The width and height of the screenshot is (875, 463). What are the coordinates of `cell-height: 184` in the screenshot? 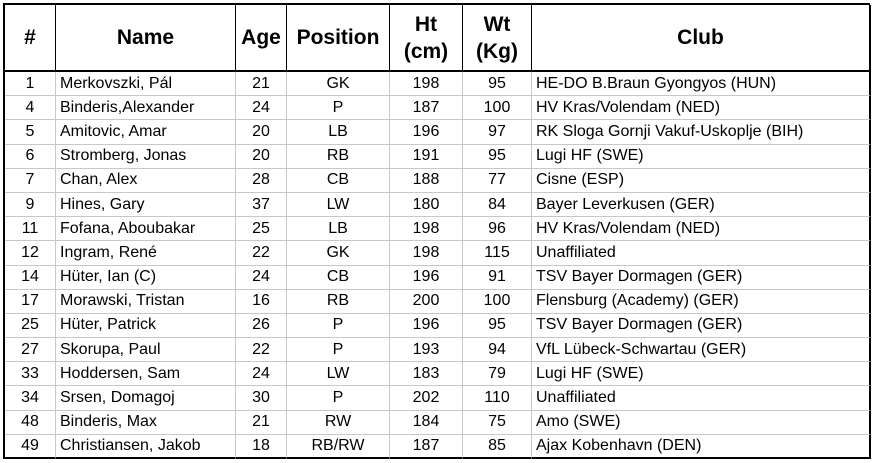 It's located at (426, 422).